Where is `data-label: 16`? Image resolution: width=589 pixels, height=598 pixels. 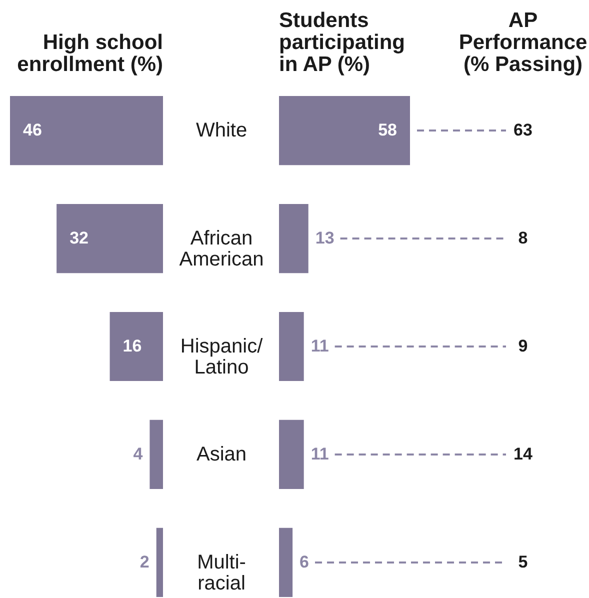
data-label: 16 is located at coordinates (132, 346).